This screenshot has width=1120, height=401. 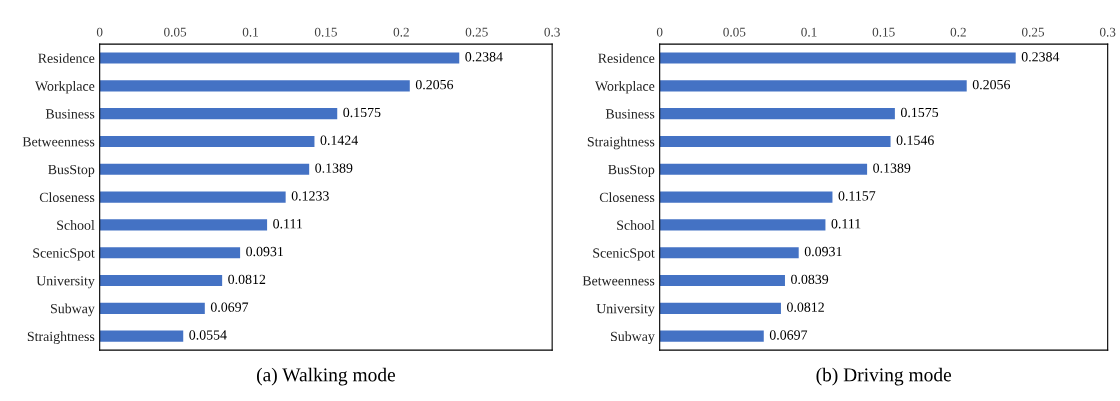 I want to click on data-label: 0.1157, so click(x=857, y=196).